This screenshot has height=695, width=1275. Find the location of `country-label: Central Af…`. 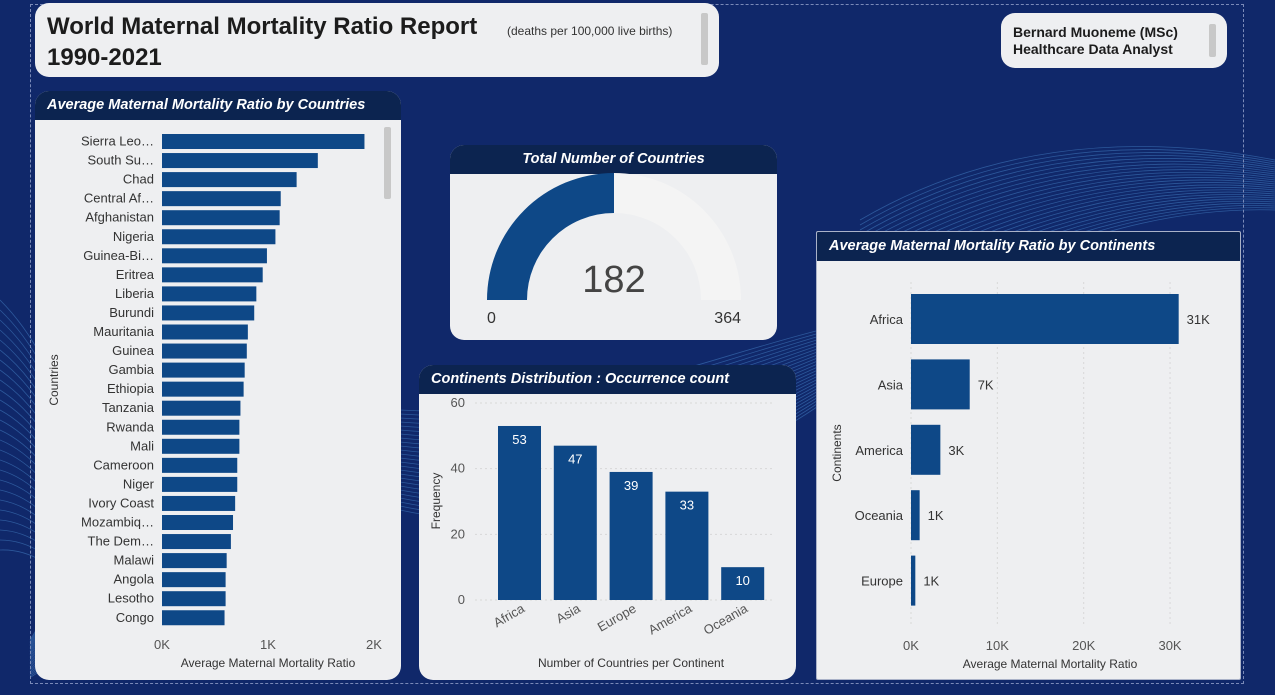

country-label: Central Af… is located at coordinates (119, 198).